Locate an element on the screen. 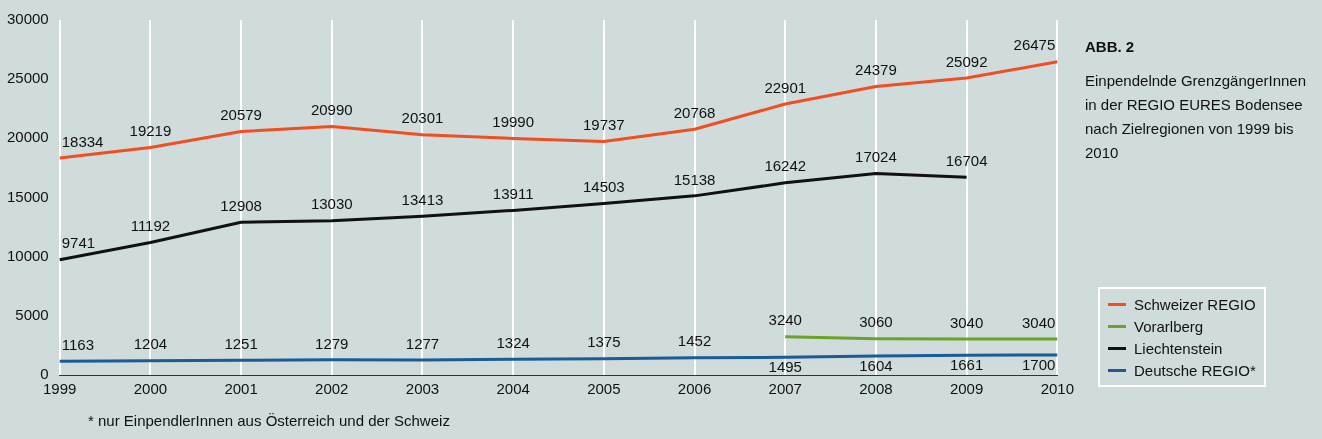 The height and width of the screenshot is (439, 1322). y-tick-label: 30000 is located at coordinates (27, 19).